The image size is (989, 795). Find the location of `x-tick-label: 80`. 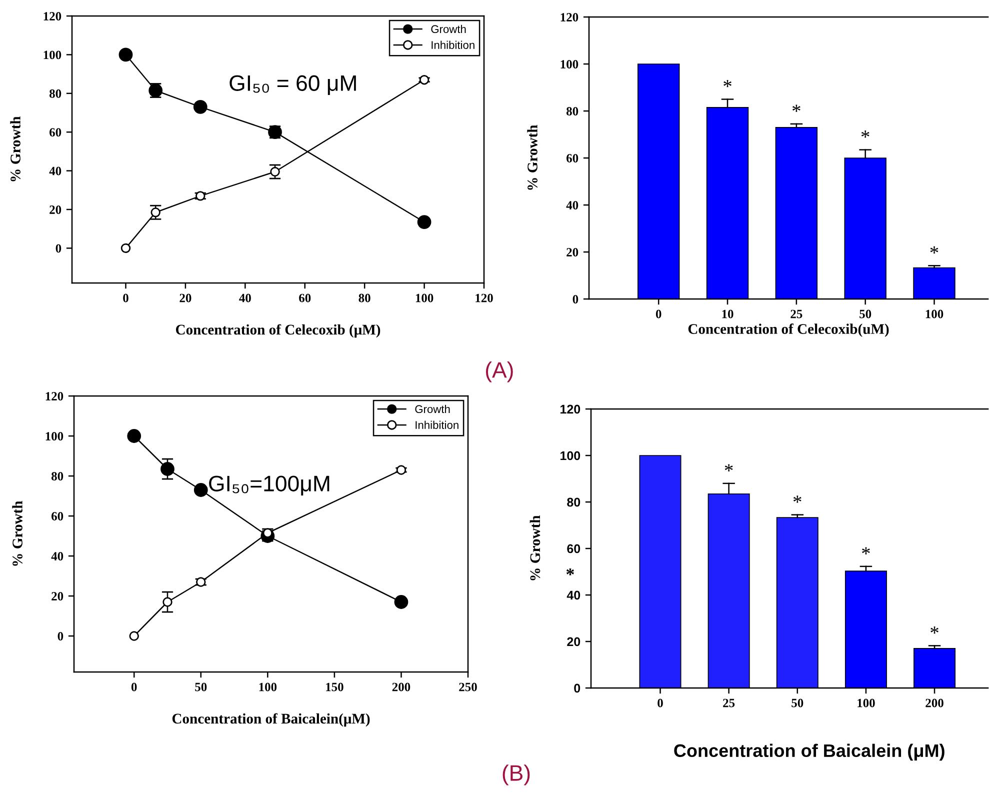

x-tick-label: 80 is located at coordinates (364, 298).